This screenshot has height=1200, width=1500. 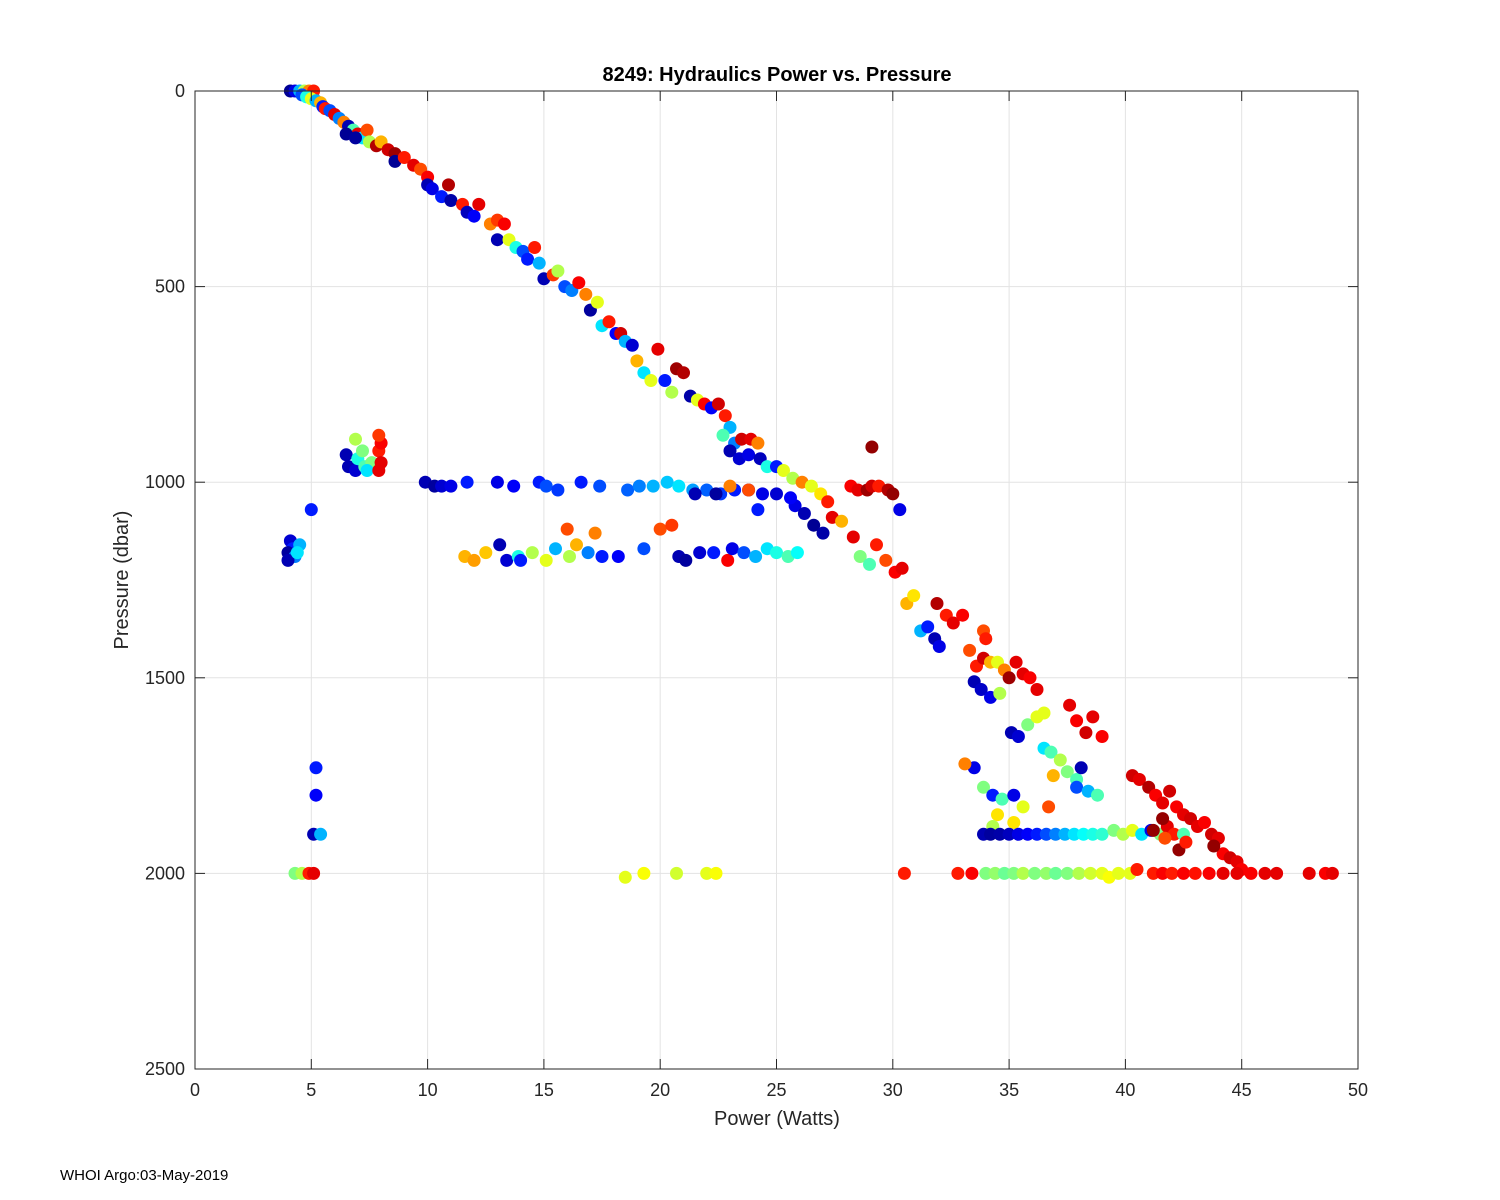 I want to click on x-tick-label: 20, so click(x=660, y=1090).